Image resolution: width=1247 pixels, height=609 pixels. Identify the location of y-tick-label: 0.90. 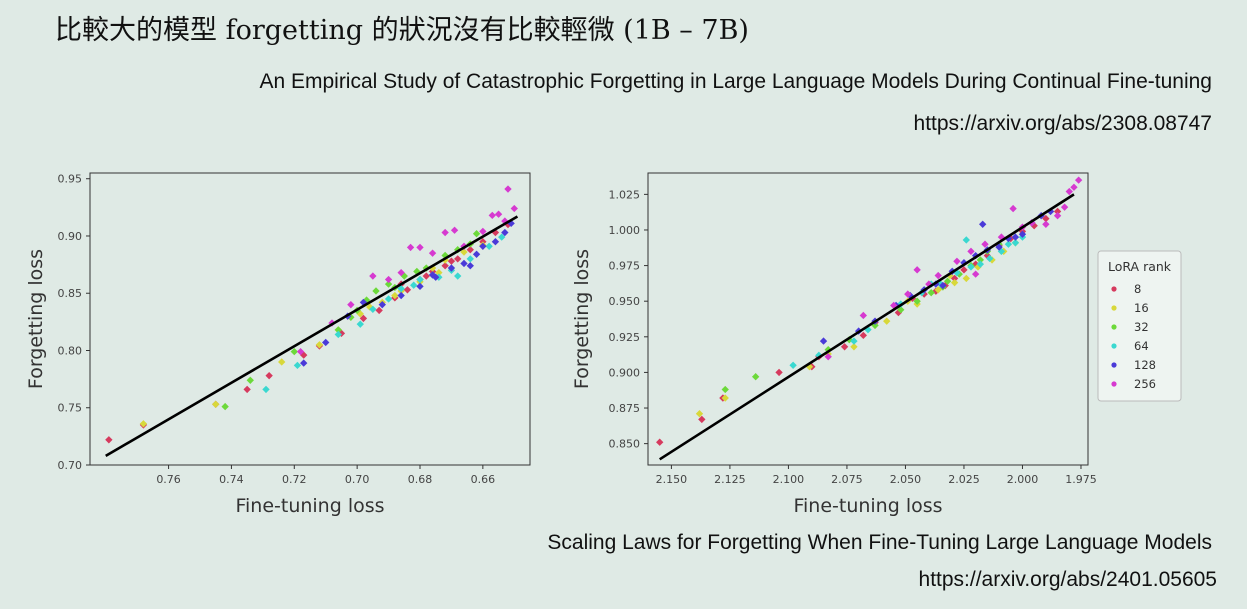
(70, 236).